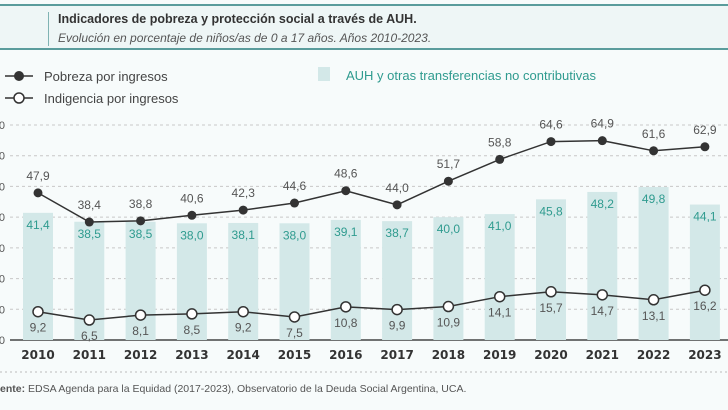 The height and width of the screenshot is (410, 728). Describe the element at coordinates (705, 130) in the screenshot. I see `pobreza-label: 62,9` at that location.